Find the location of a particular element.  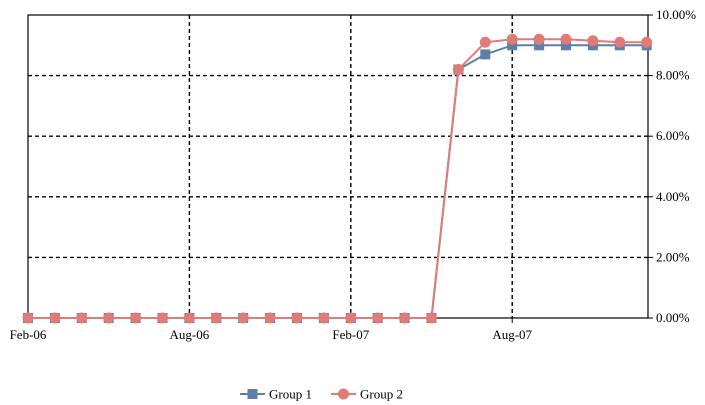

y-tick-label: 8.00% is located at coordinates (673, 75).